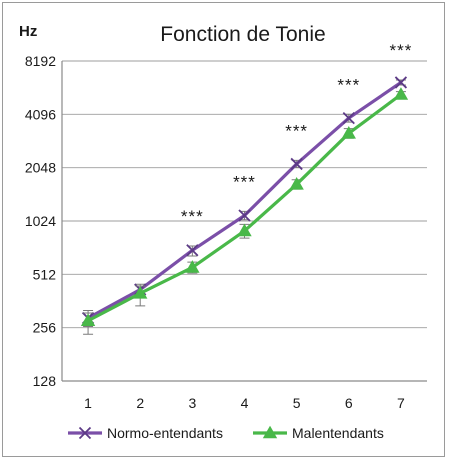 The height and width of the screenshot is (460, 449). I want to click on x-tick-labels: 1 2 3 4 5 6 7, so click(244, 403).